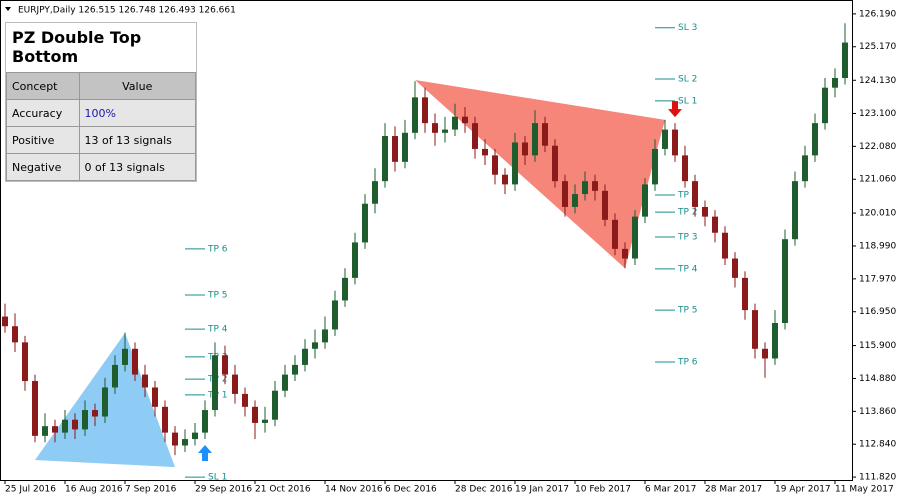 This screenshot has width=900, height=500. I want to click on y-tick-label: 113.860, so click(877, 412).